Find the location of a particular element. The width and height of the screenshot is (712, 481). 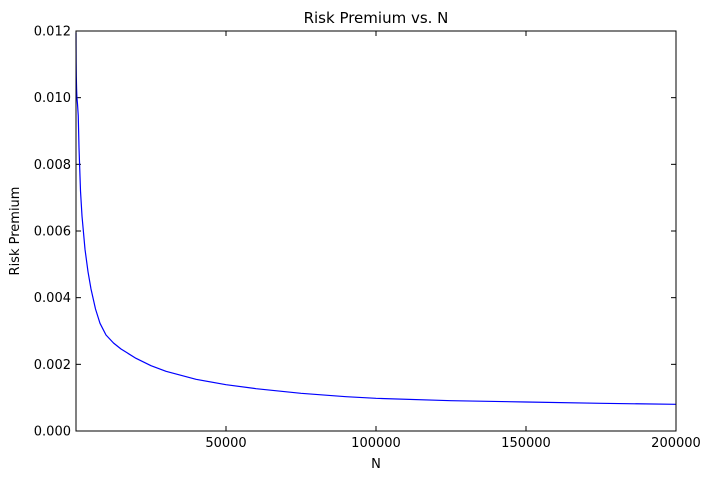

y-tick-label: 0.010 is located at coordinates (52, 98).